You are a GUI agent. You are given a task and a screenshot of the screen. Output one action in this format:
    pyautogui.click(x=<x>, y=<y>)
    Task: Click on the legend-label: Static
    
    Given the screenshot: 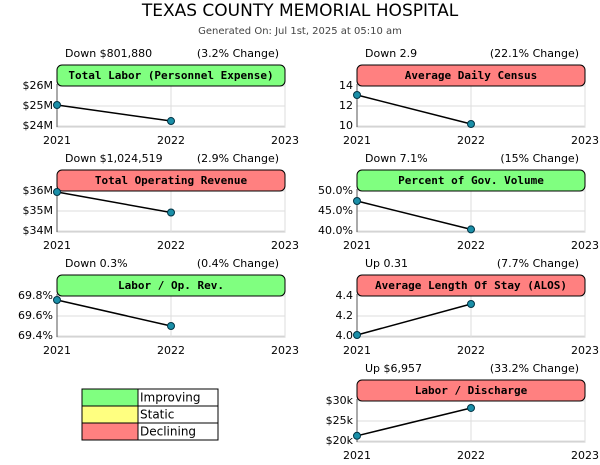 What is the action you would take?
    pyautogui.click(x=157, y=415)
    